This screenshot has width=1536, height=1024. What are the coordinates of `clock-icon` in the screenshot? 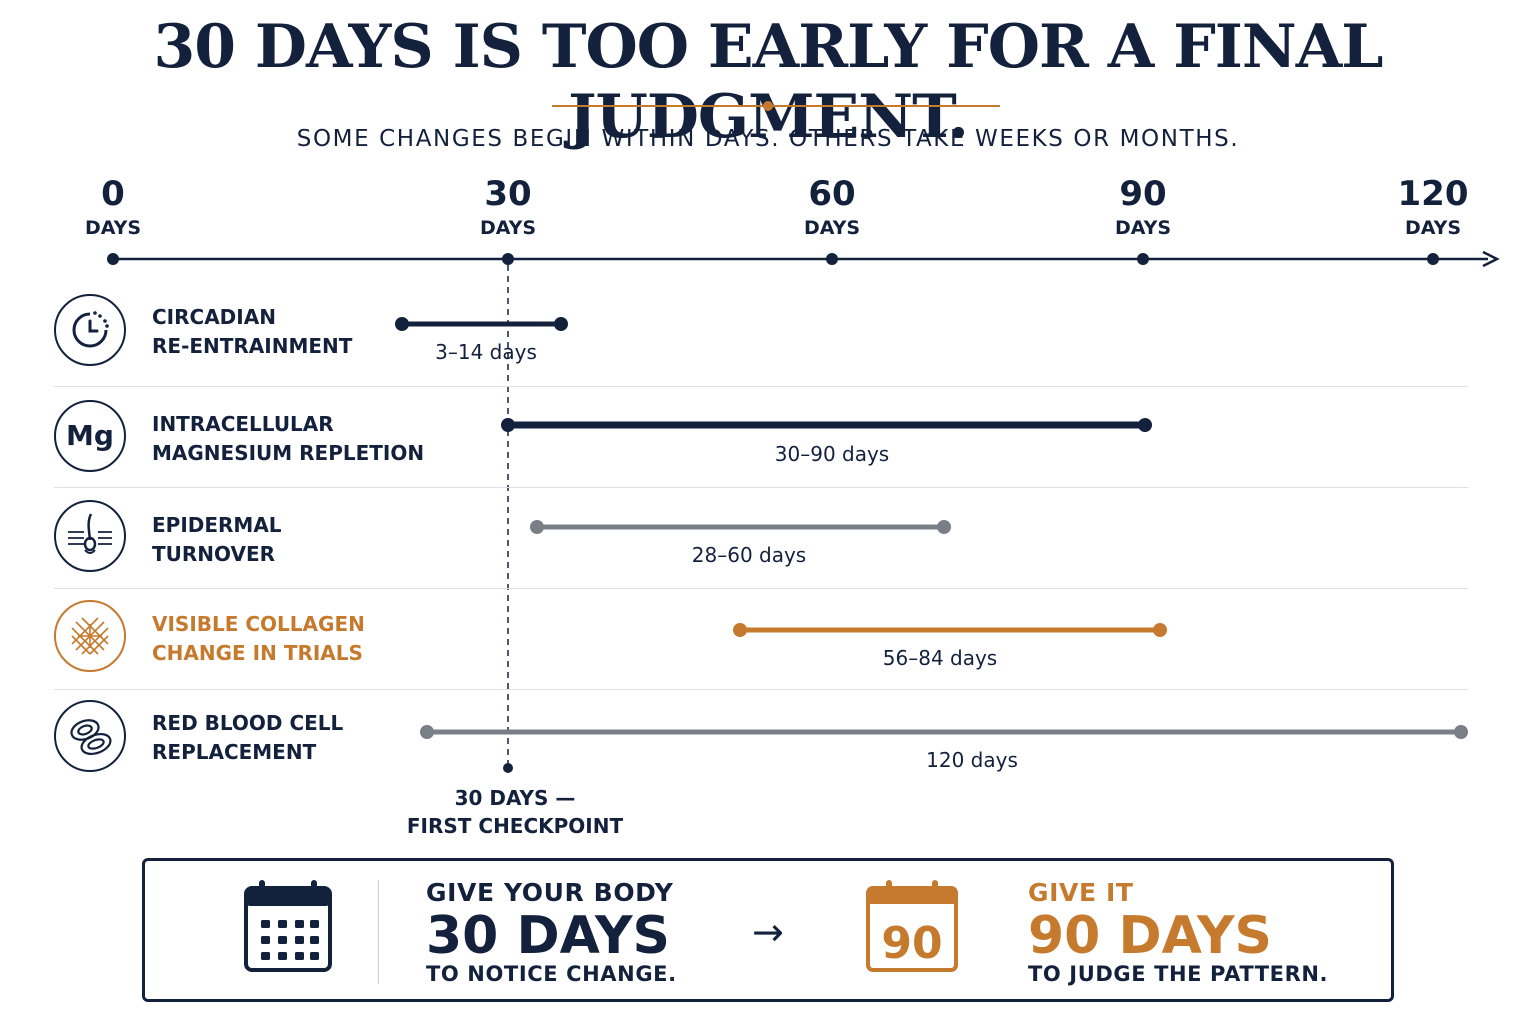 It's located at (90, 330).